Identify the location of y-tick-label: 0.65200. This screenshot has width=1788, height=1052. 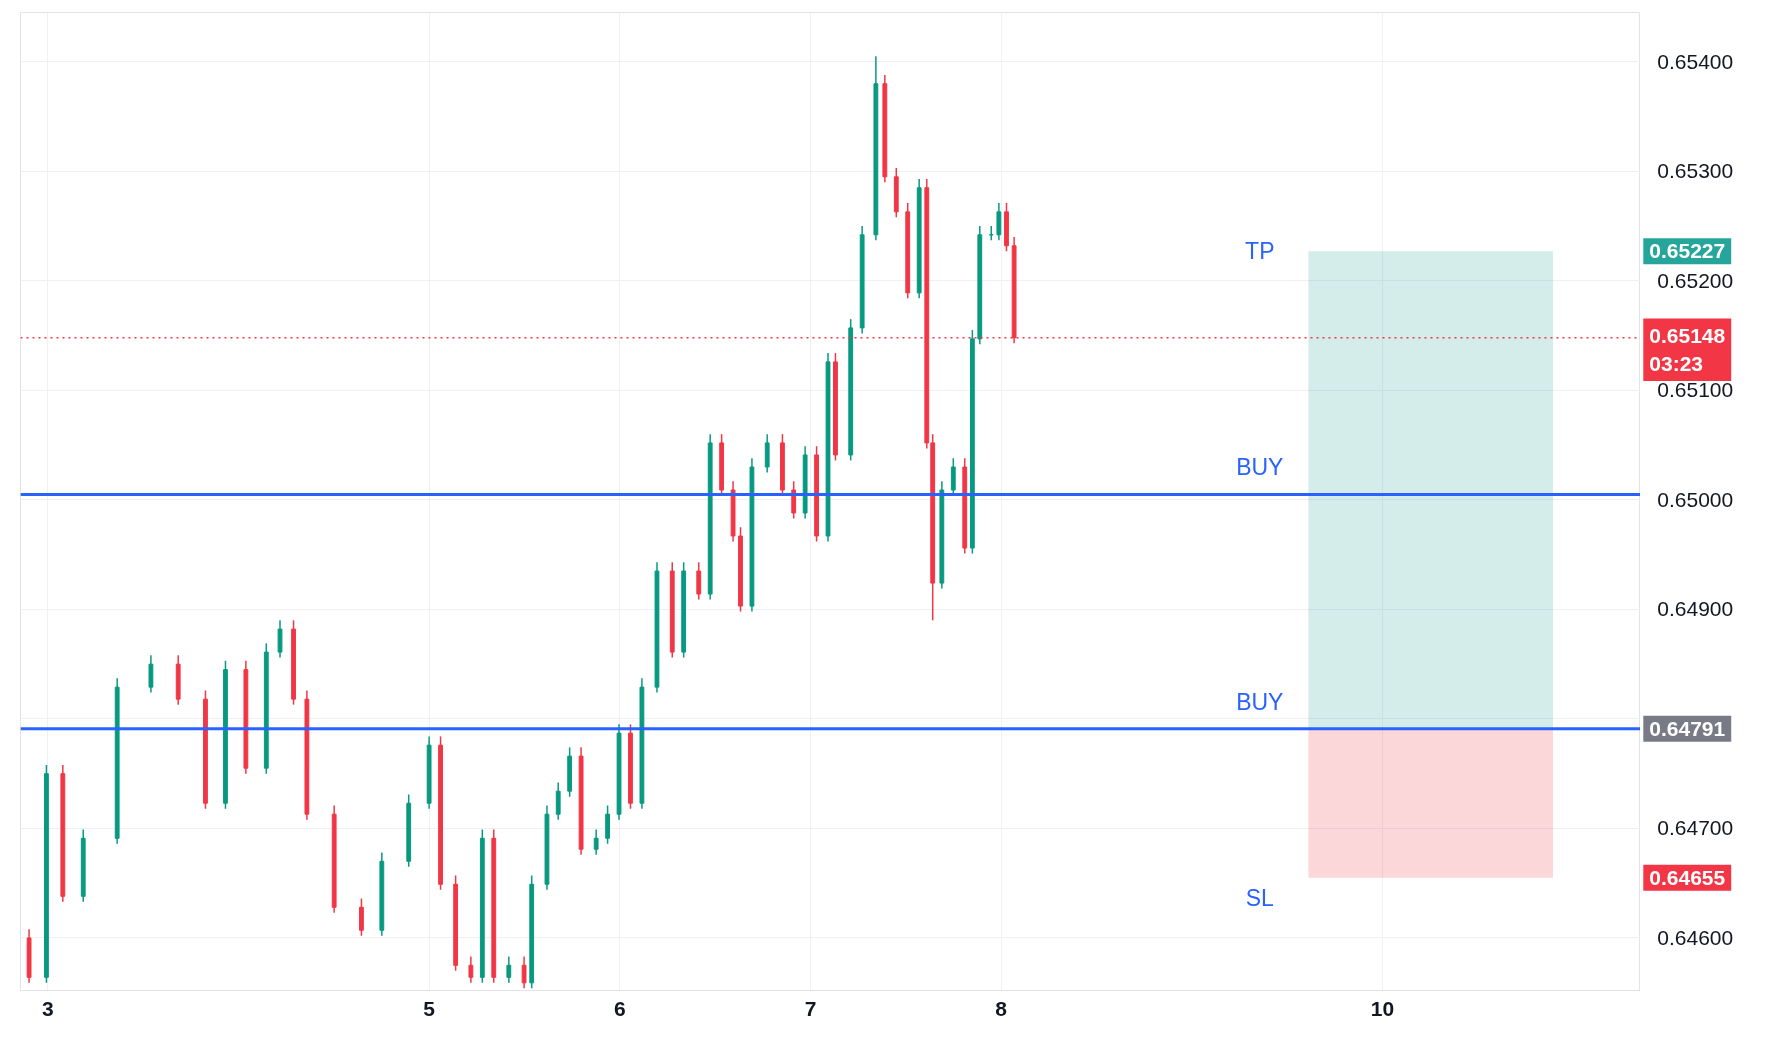
(1695, 280).